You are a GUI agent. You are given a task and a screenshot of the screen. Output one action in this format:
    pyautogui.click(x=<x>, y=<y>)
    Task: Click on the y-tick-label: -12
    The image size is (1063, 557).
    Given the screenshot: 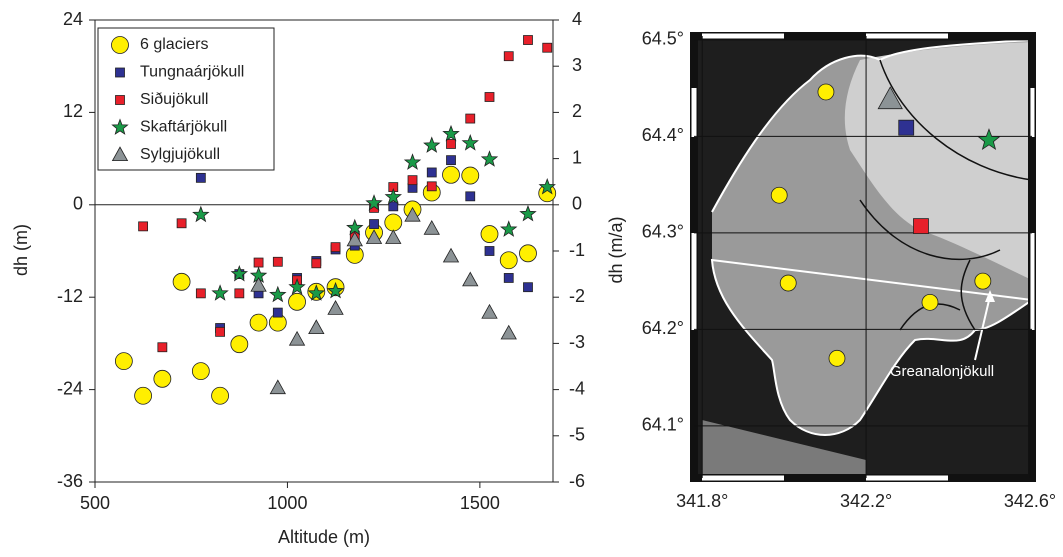 What is the action you would take?
    pyautogui.click(x=70, y=296)
    